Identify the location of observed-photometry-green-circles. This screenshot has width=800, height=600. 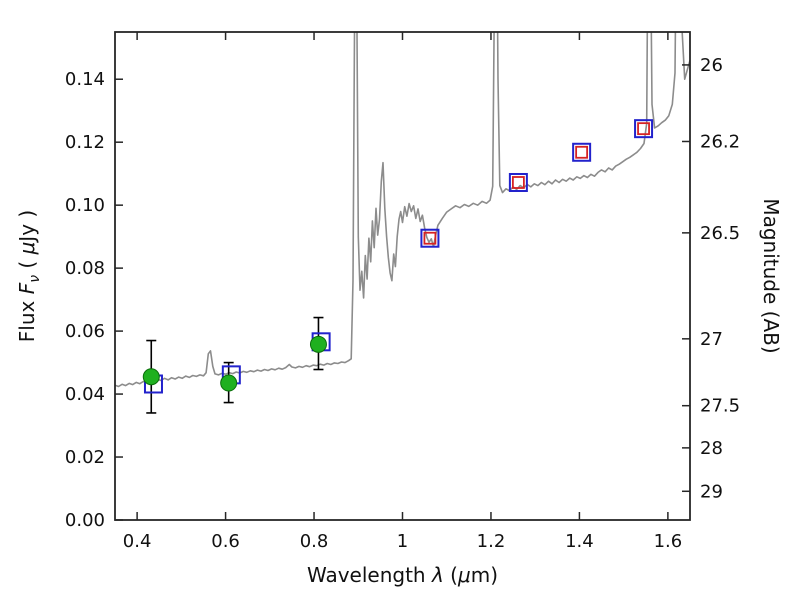
(234, 363).